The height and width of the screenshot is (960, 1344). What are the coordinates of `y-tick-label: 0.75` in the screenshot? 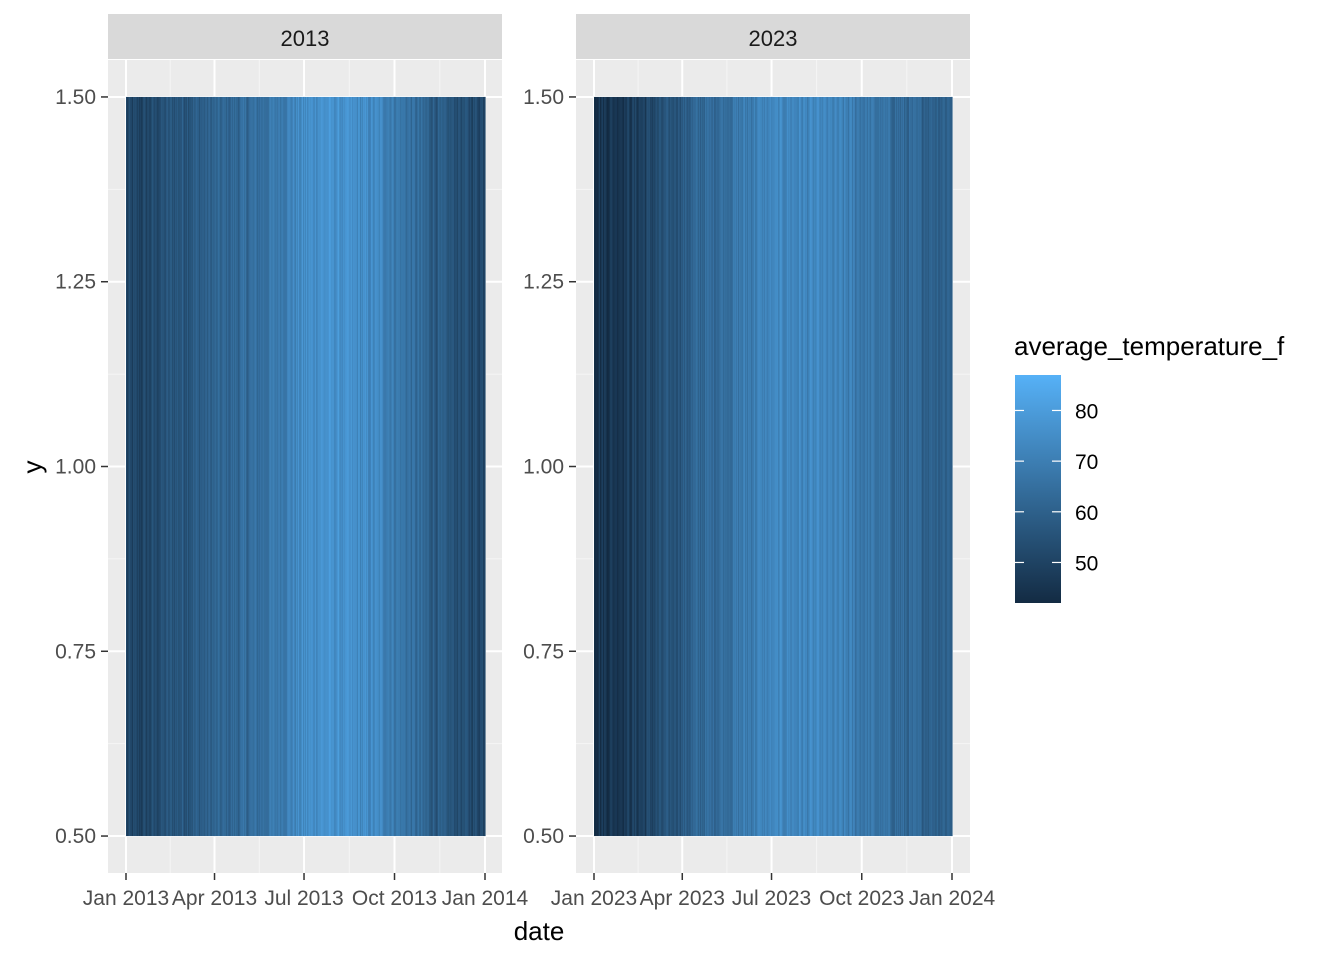 It's located at (75, 651).